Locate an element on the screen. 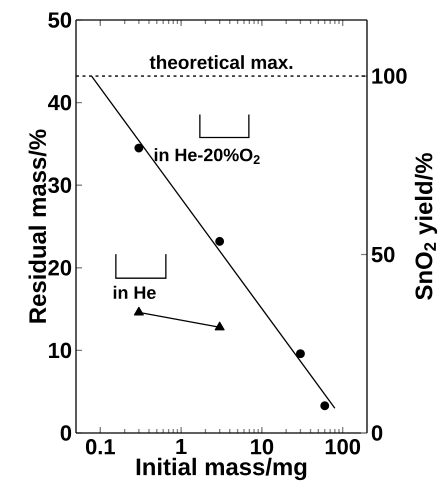 Image resolution: width=446 pixels, height=500 pixels. ref-line-label: theoretical max. is located at coordinates (221, 62).